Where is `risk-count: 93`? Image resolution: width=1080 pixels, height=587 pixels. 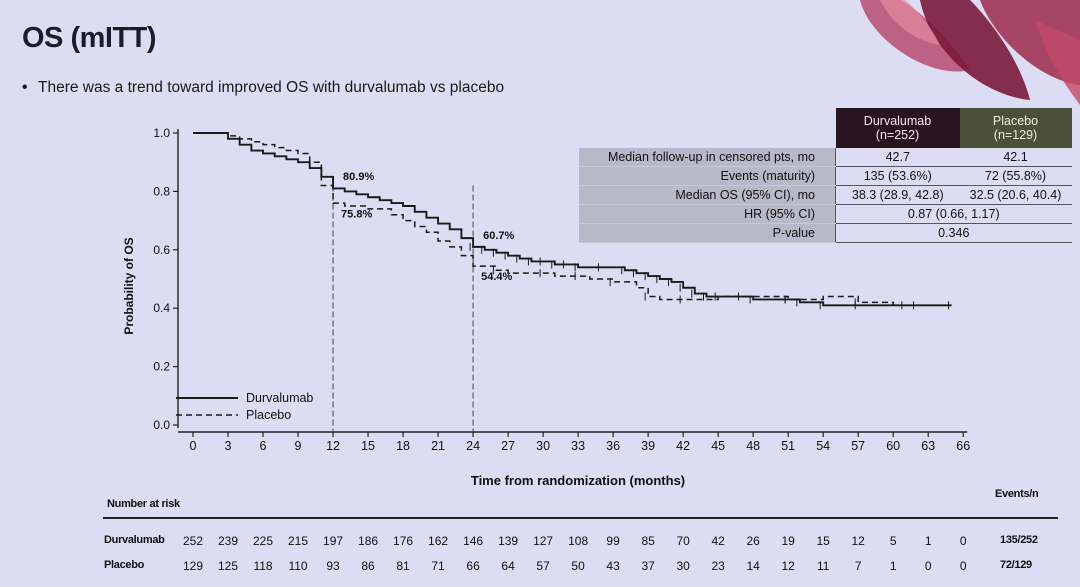 risk-count: 93 is located at coordinates (333, 566).